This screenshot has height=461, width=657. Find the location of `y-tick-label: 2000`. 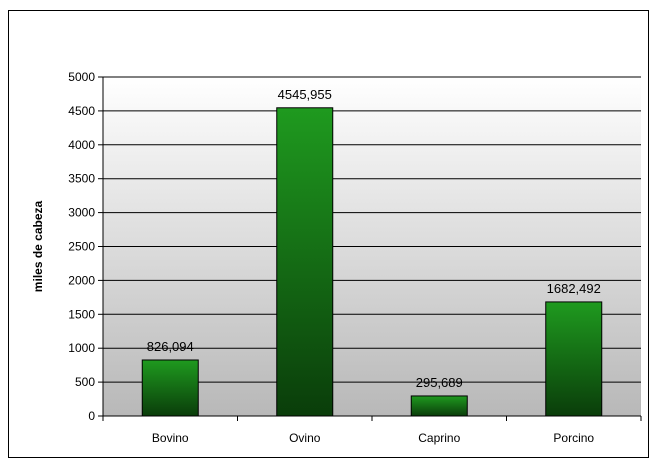

y-tick-label: 2000 is located at coordinates (81, 280).